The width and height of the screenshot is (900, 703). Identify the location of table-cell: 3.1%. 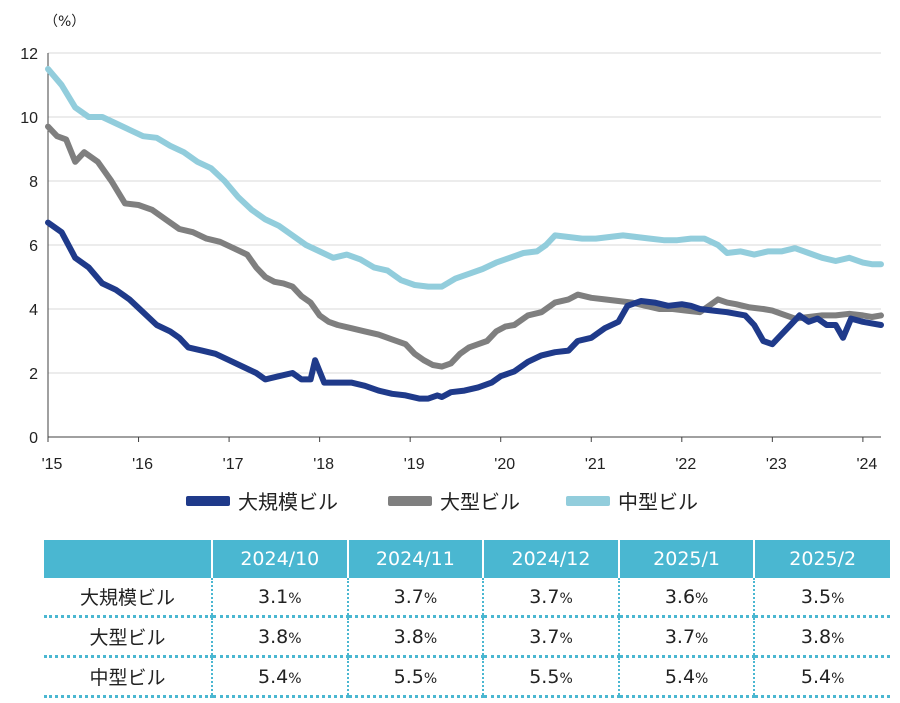
(279, 597).